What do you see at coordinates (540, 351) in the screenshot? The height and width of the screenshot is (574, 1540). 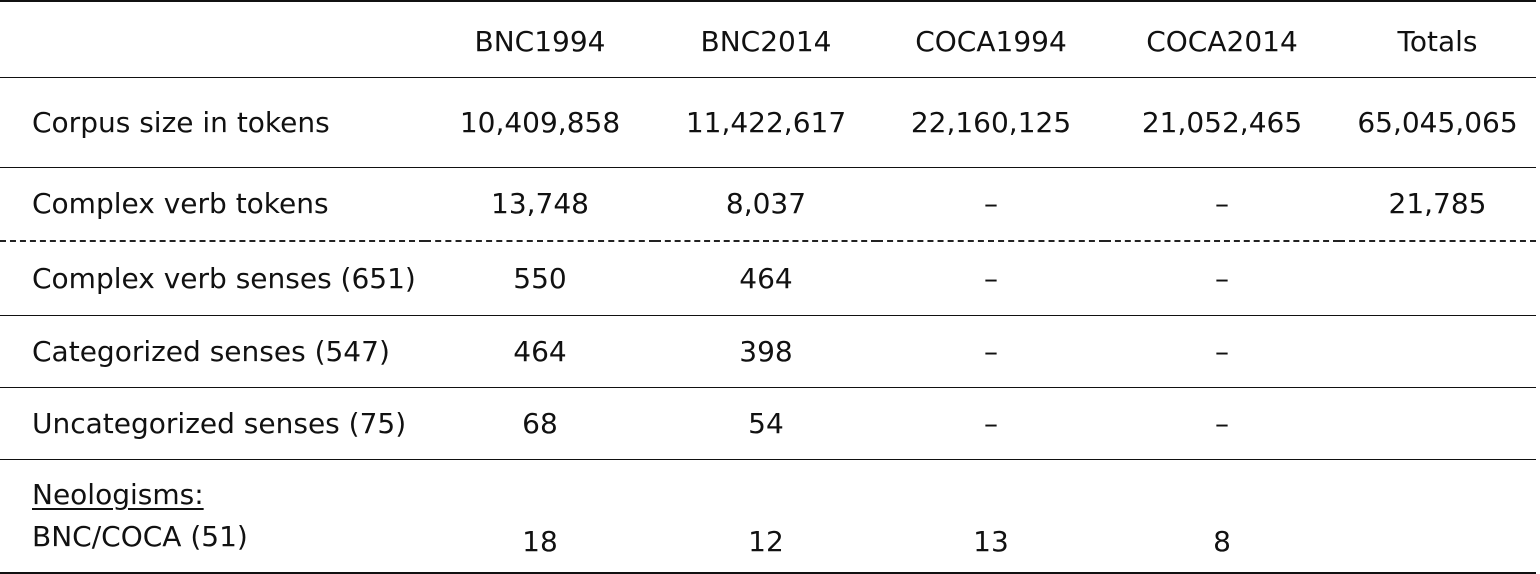 I see `cell-bnc1994: 464` at bounding box center [540, 351].